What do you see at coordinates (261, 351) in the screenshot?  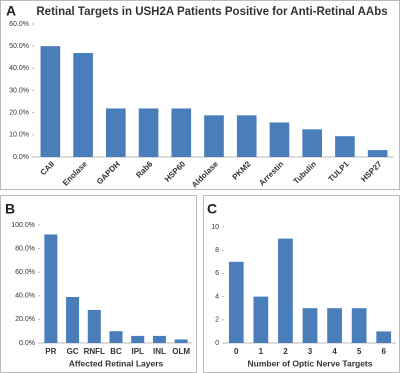 I see `x-tick-label: 1` at bounding box center [261, 351].